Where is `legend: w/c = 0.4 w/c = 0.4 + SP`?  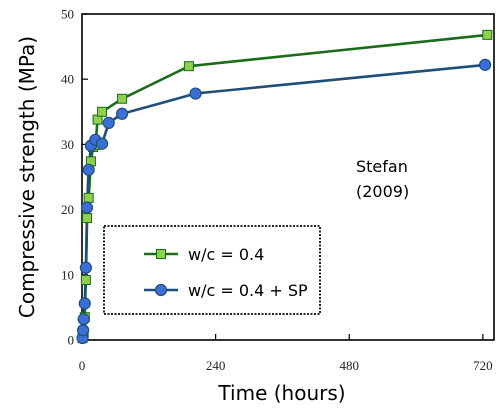
legend: w/c = 0.4 w/c = 0.4 + SP is located at coordinates (212, 270).